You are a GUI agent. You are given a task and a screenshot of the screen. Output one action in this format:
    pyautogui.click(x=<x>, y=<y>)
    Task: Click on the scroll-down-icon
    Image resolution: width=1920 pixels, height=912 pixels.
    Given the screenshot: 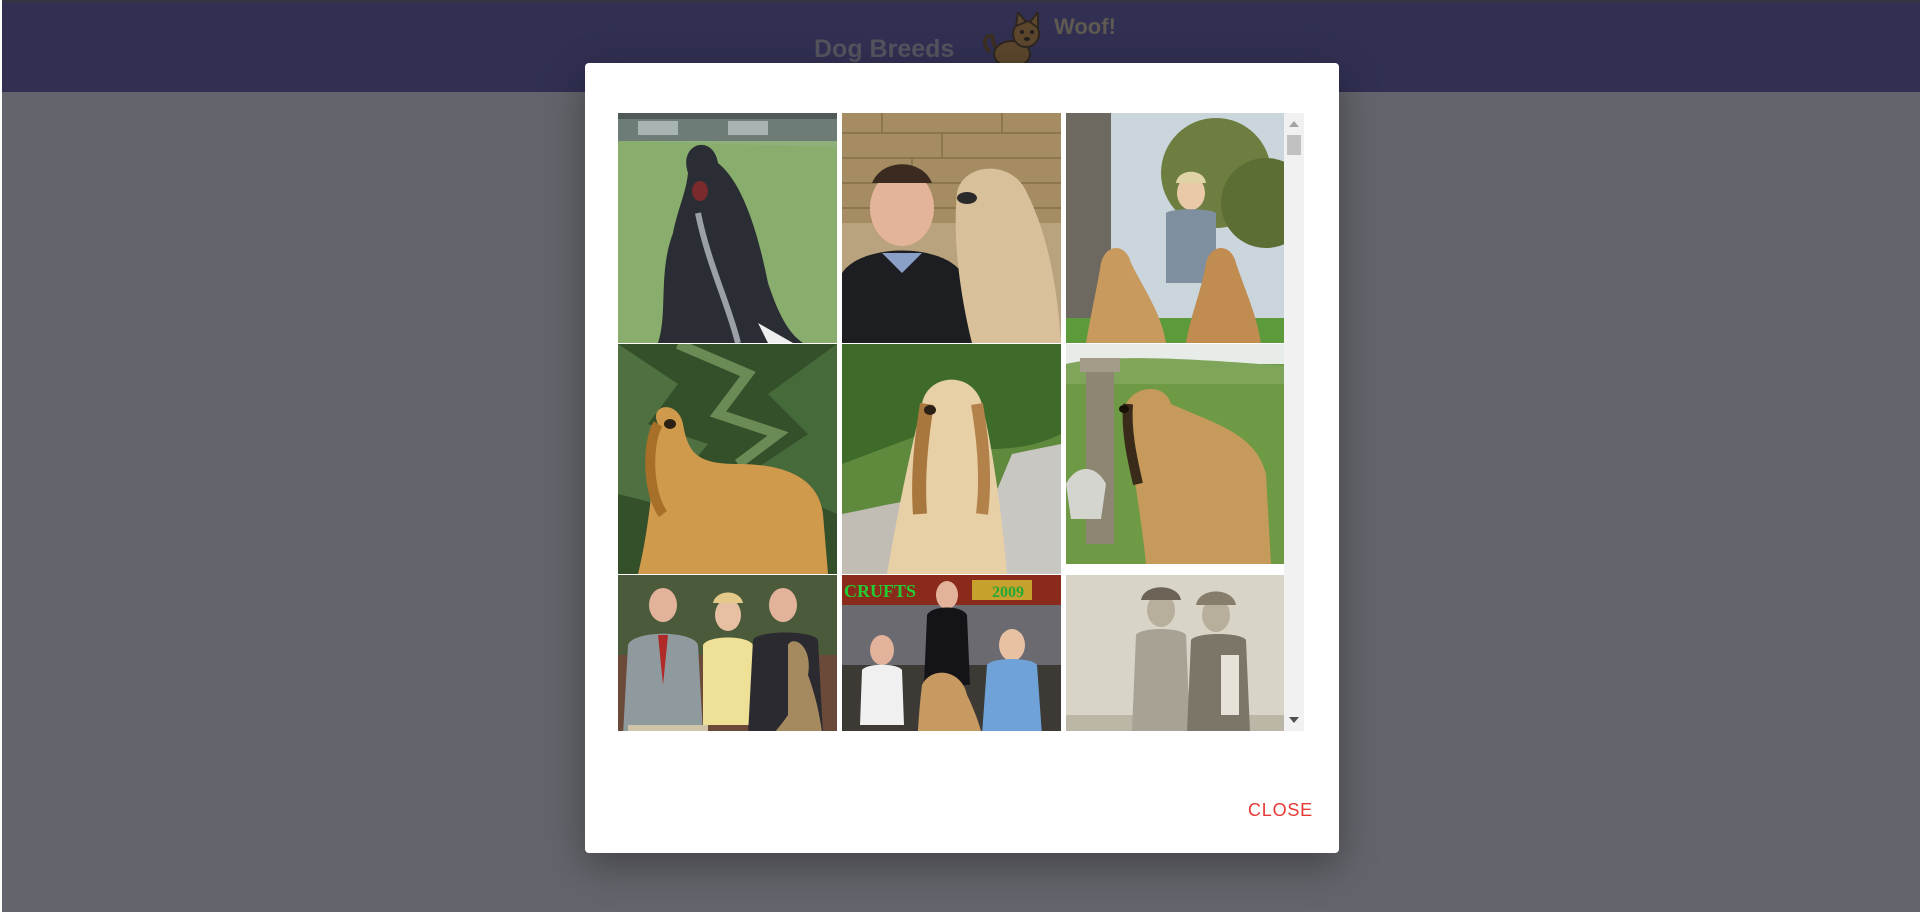 What is the action you would take?
    pyautogui.click(x=1294, y=720)
    